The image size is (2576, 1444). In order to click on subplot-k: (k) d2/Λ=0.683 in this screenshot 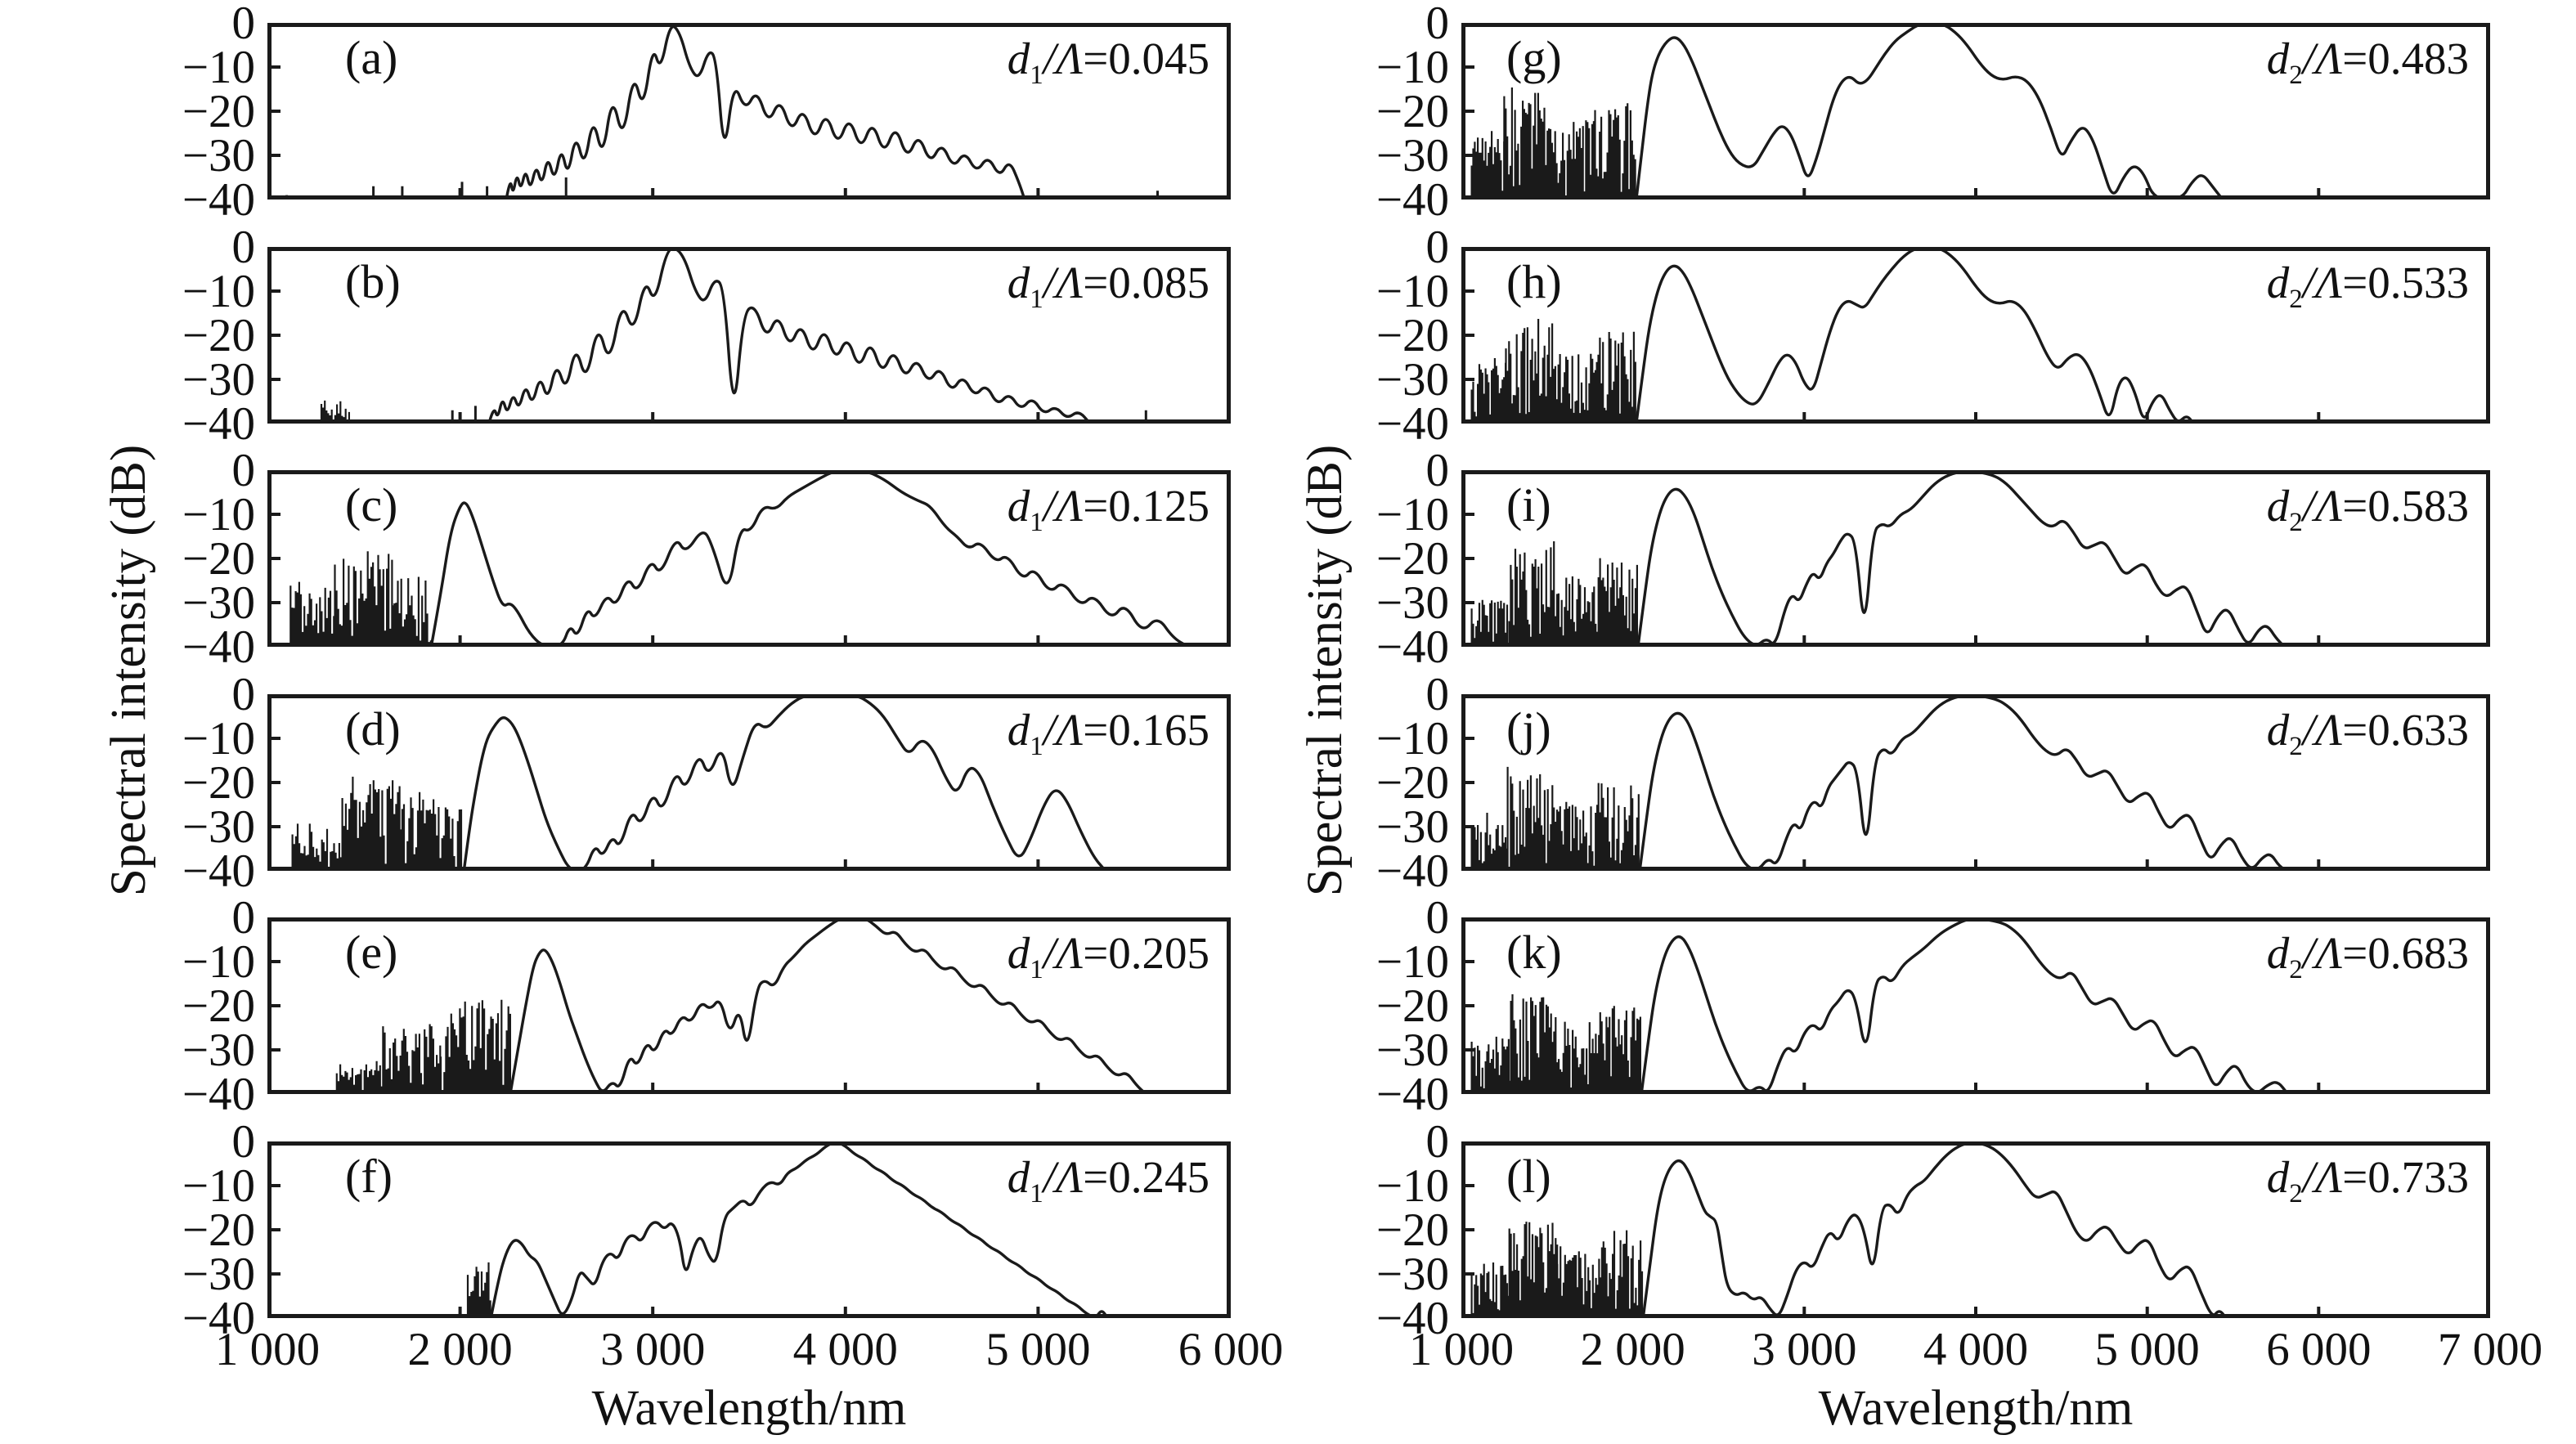, I will do `click(1975, 1005)`.